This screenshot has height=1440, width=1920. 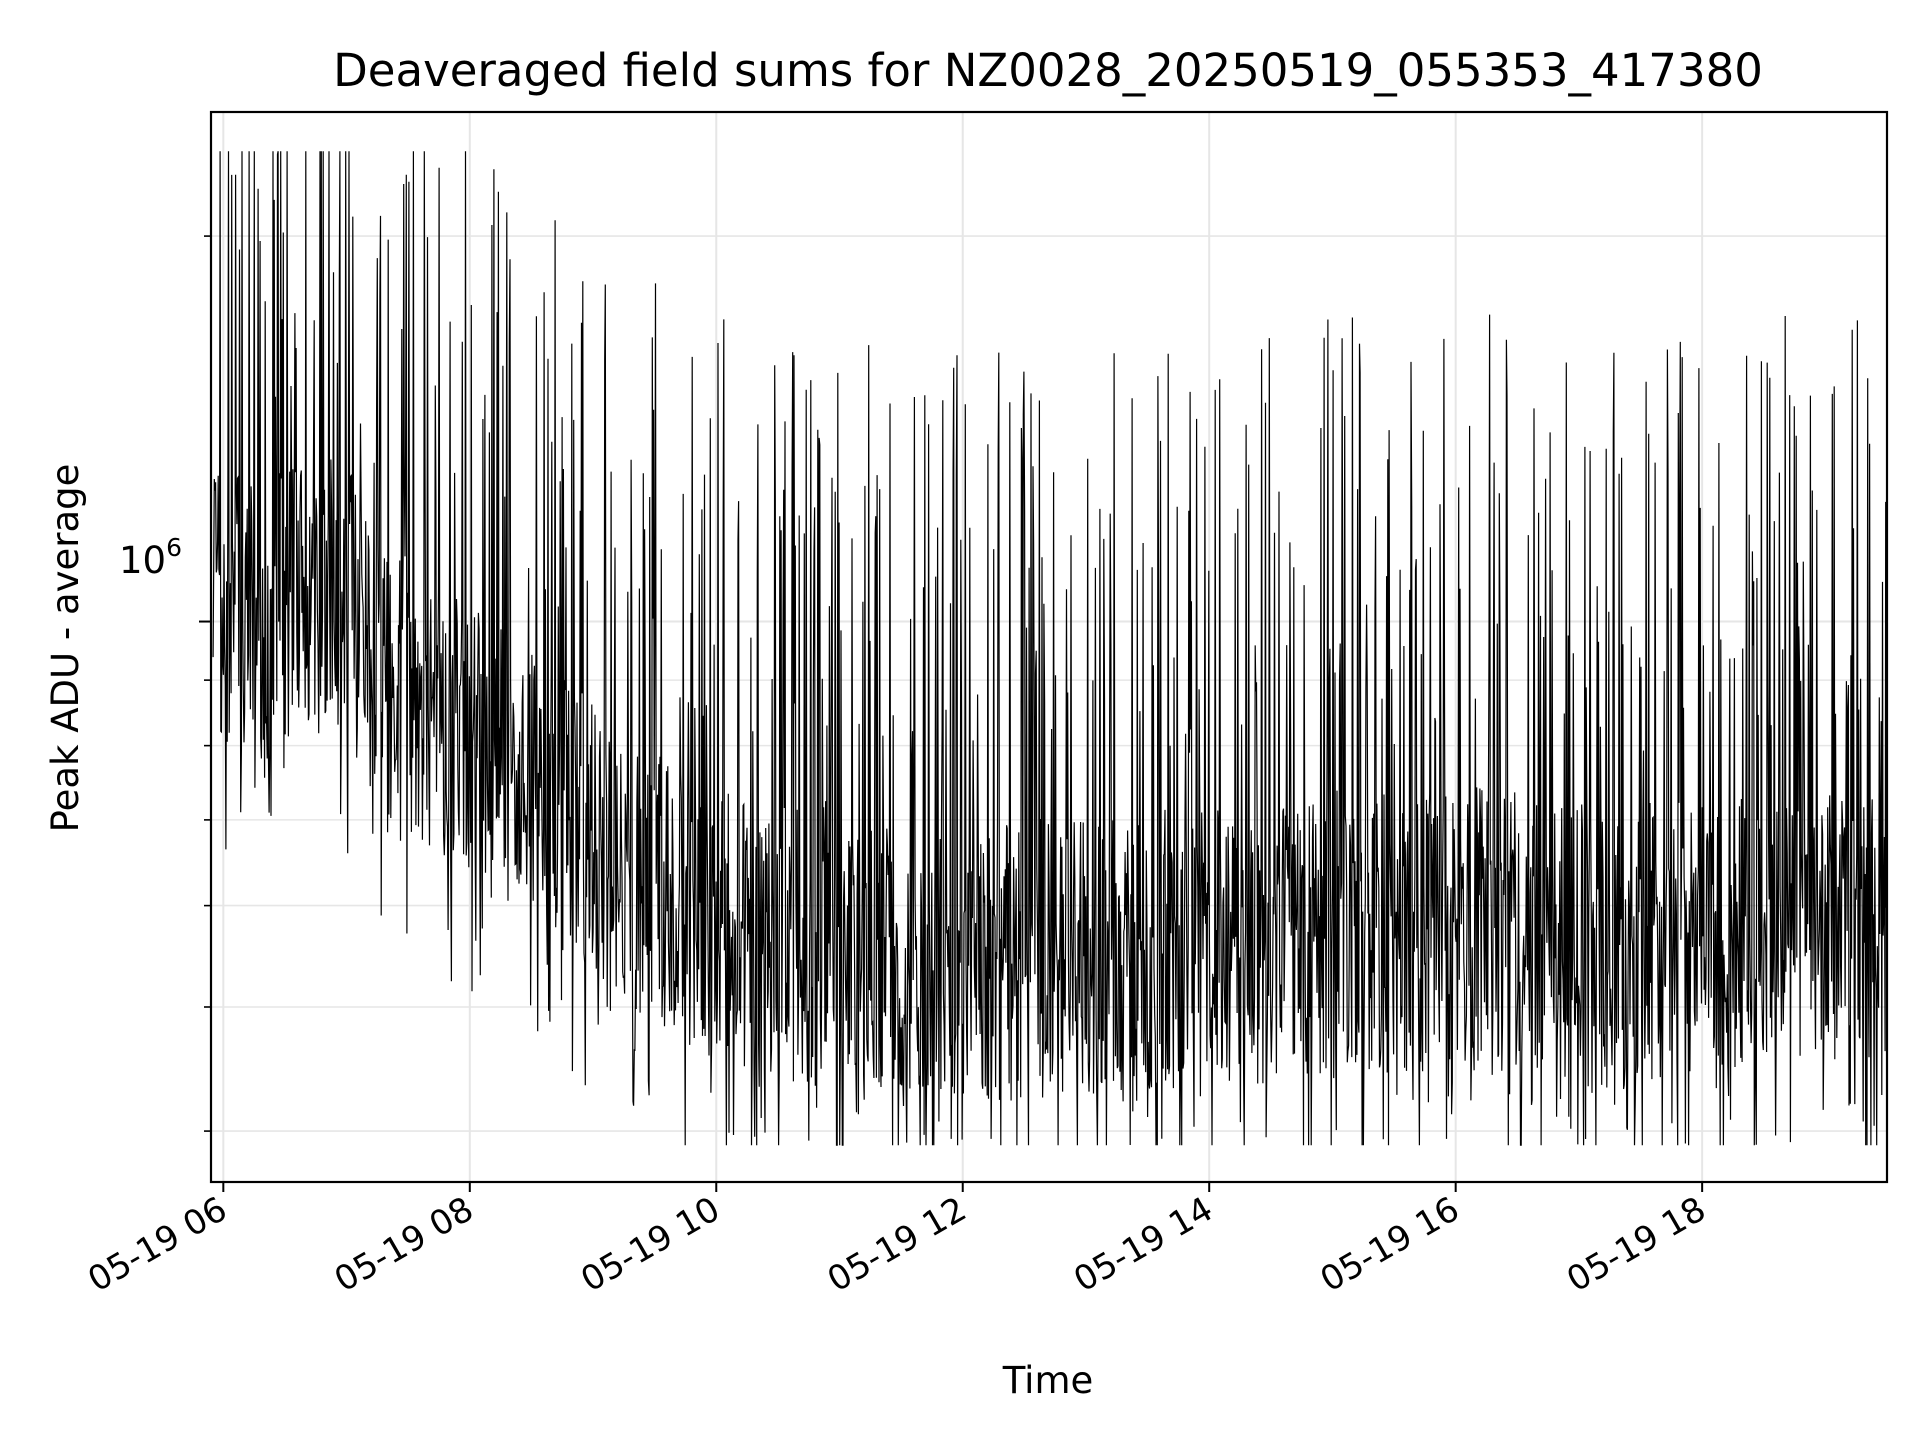 I want to click on x-tick-label: 05-19 08, so click(x=404, y=1244).